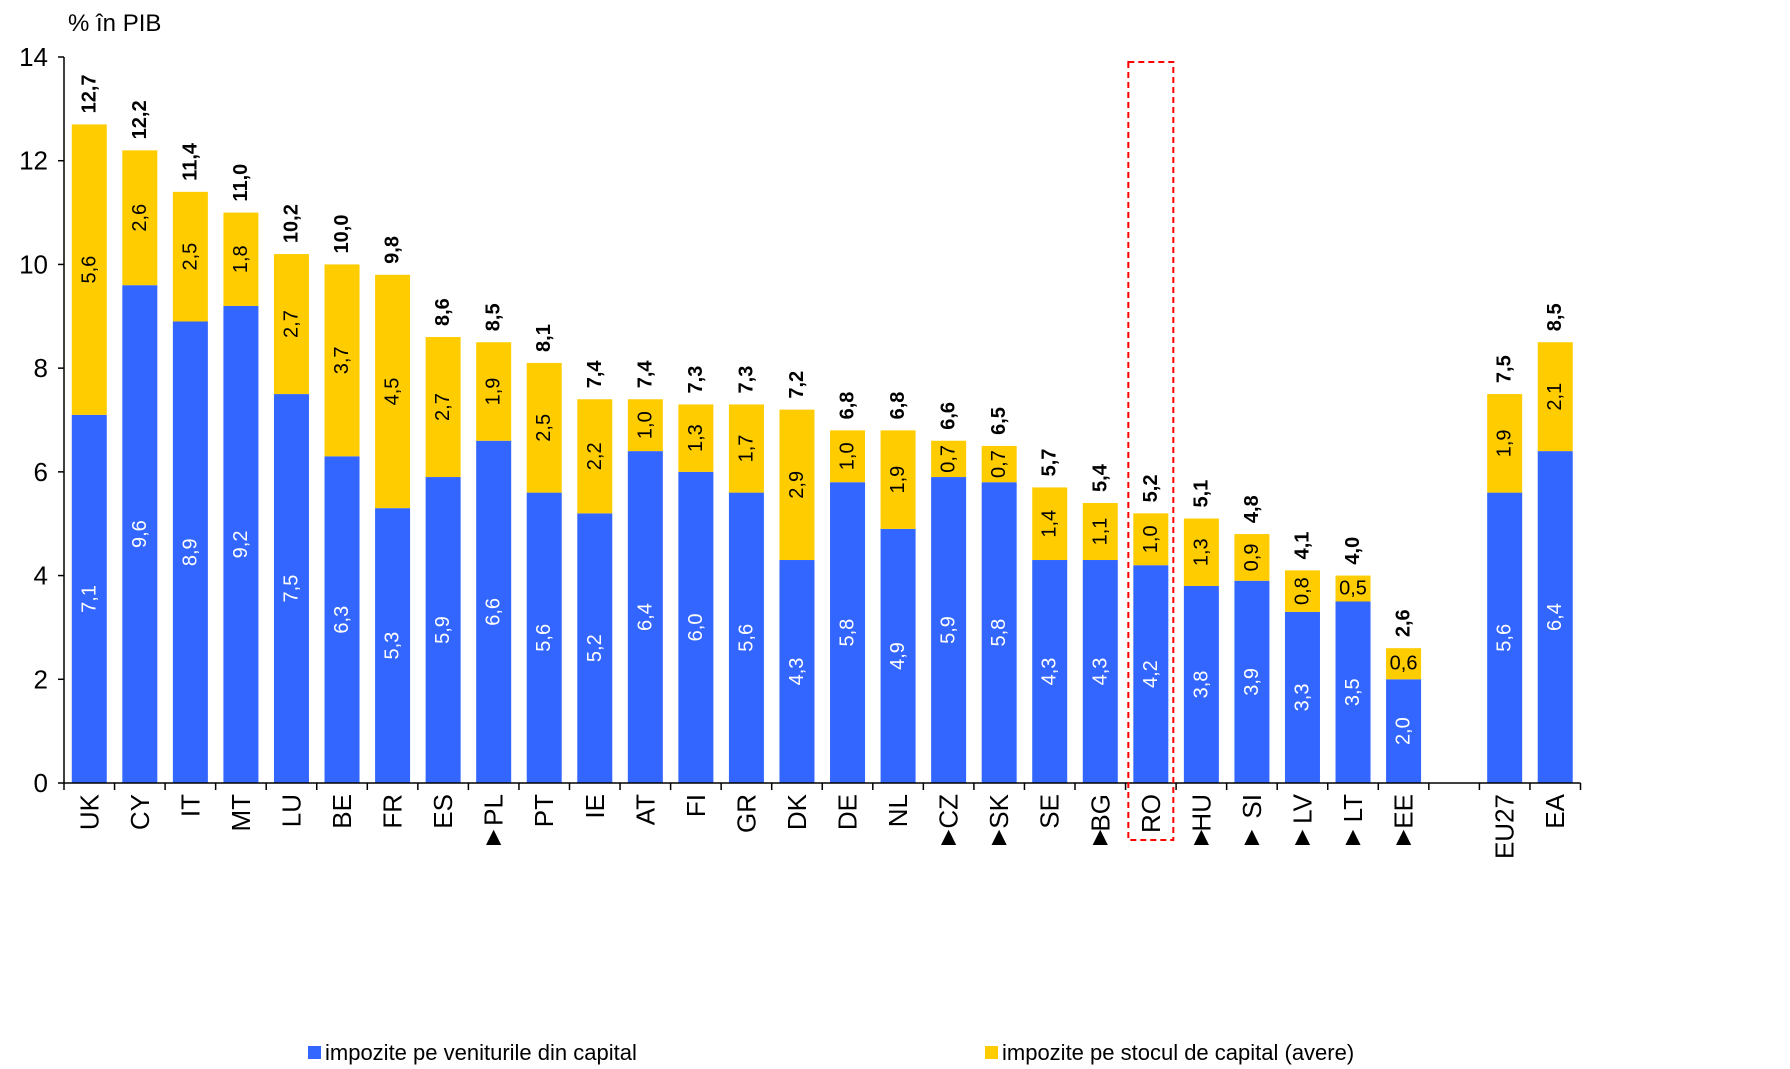 This screenshot has width=1790, height=1069. Describe the element at coordinates (645, 425) in the screenshot. I see `bar-segment-series-2-at` at that location.